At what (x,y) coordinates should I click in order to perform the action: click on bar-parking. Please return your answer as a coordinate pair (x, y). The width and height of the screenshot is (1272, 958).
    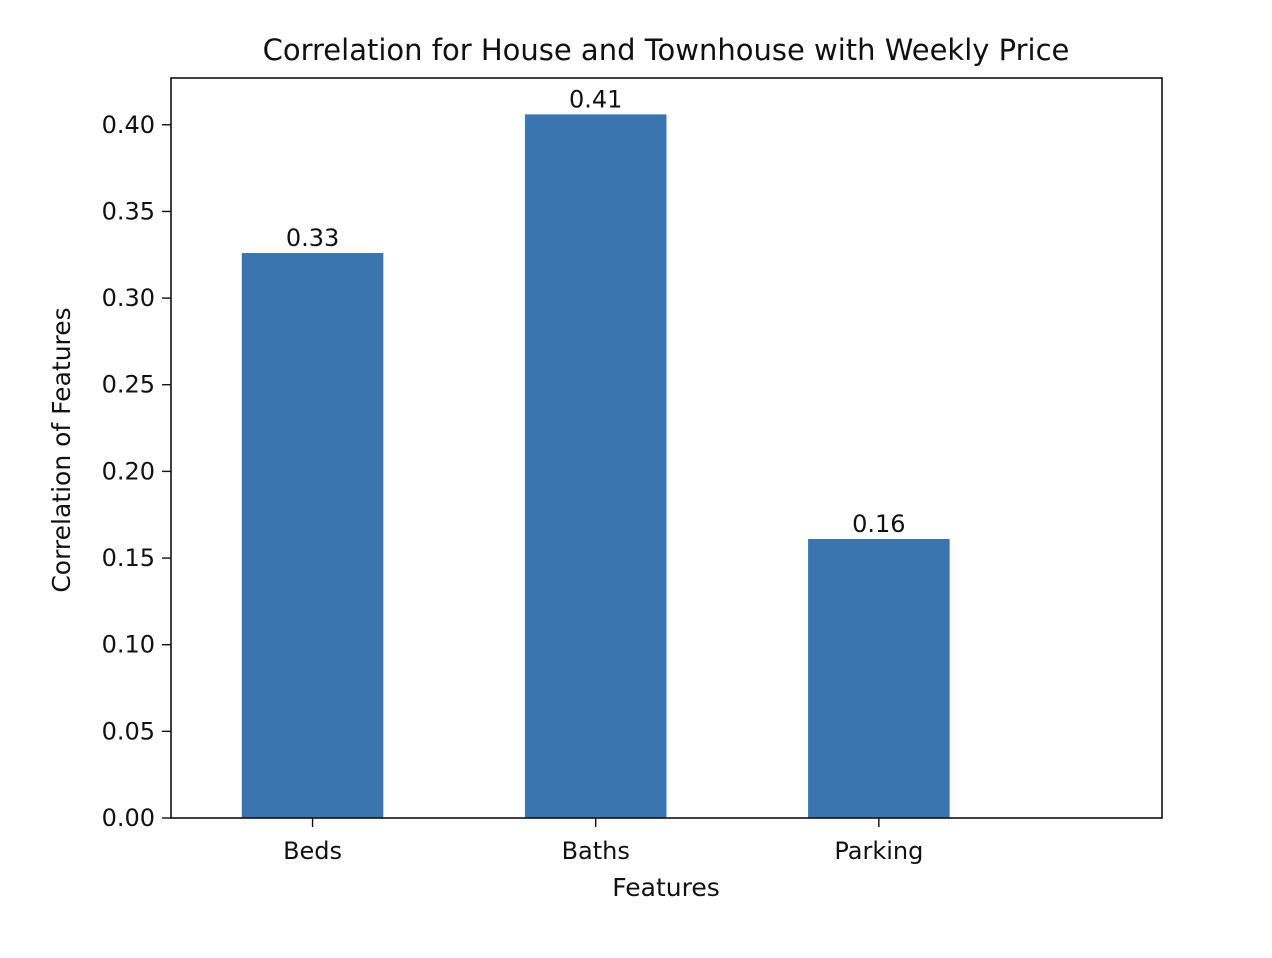
    Looking at the image, I should click on (879, 678).